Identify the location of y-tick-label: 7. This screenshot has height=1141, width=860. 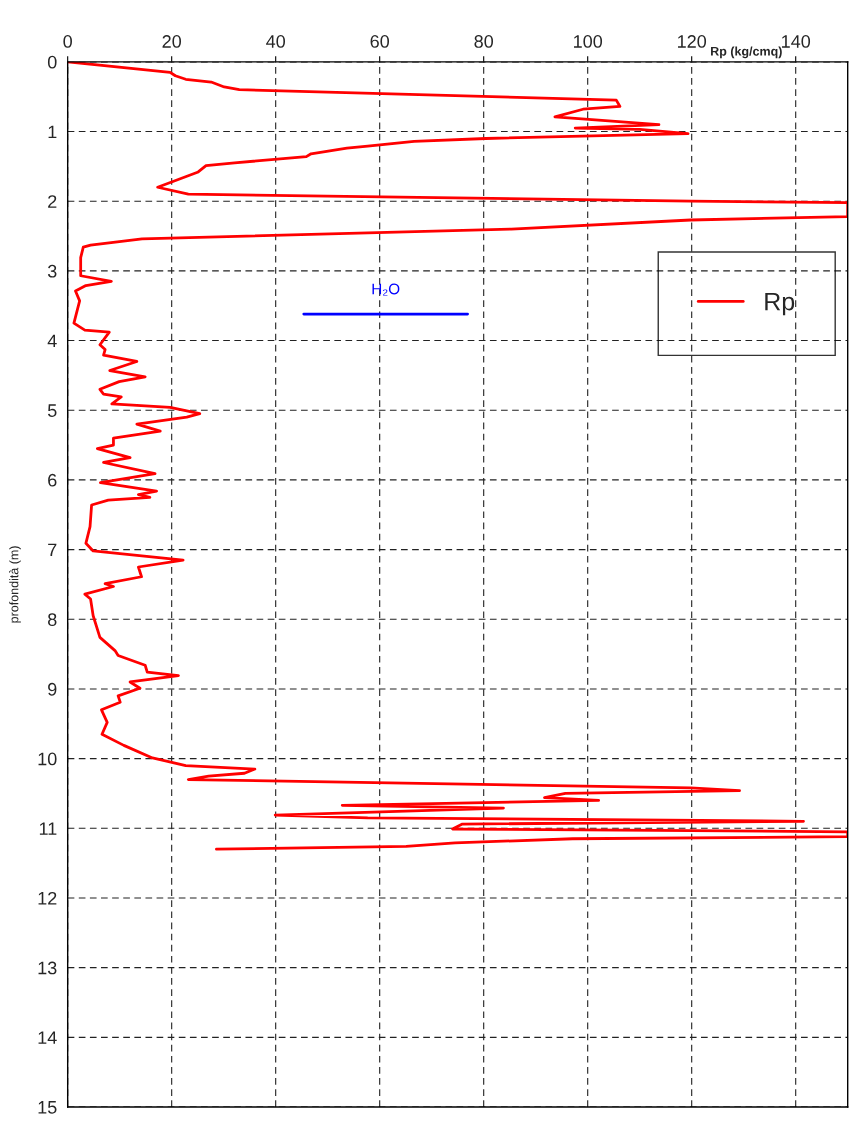
(52, 550).